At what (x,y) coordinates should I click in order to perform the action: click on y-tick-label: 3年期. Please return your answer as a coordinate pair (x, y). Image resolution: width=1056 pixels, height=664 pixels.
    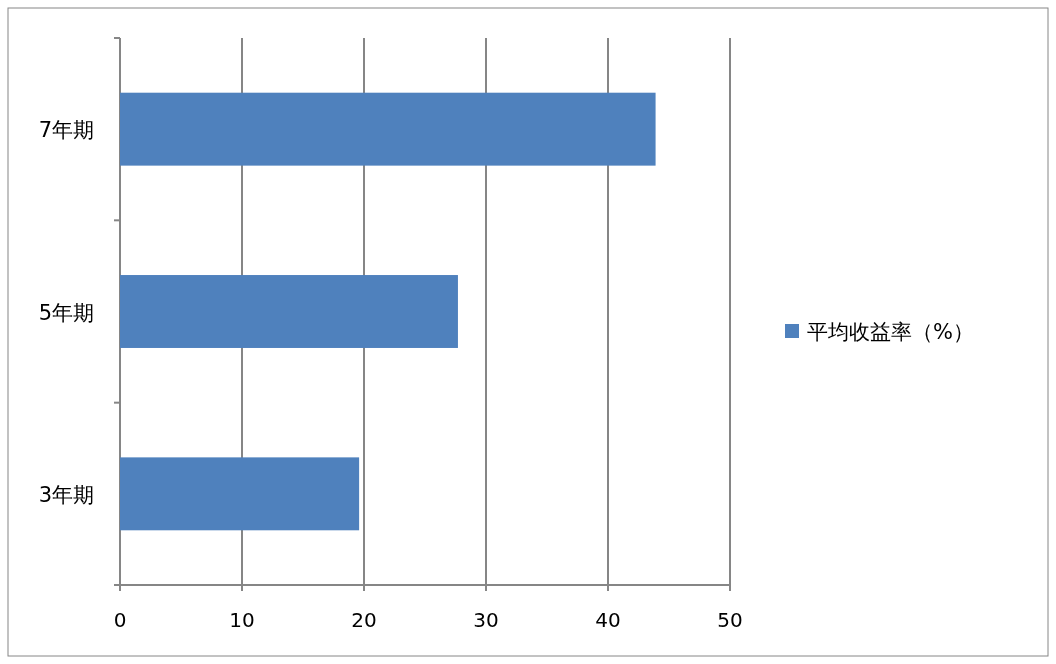
    Looking at the image, I should click on (66, 494).